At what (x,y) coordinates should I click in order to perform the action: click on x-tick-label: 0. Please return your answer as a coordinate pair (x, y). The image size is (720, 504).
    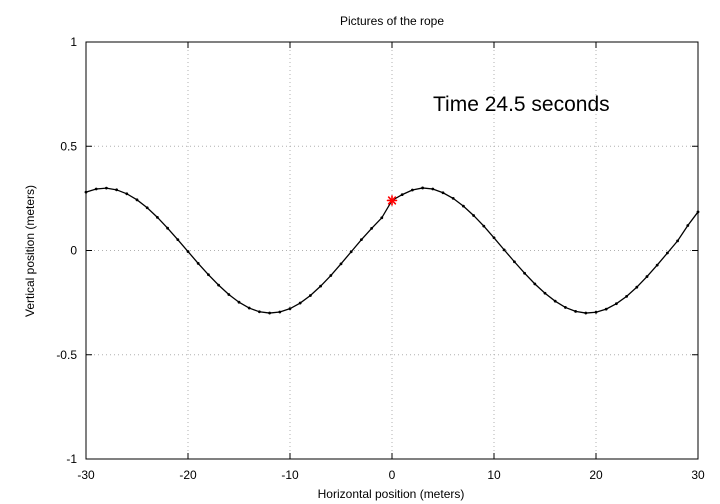
    Looking at the image, I should click on (392, 475).